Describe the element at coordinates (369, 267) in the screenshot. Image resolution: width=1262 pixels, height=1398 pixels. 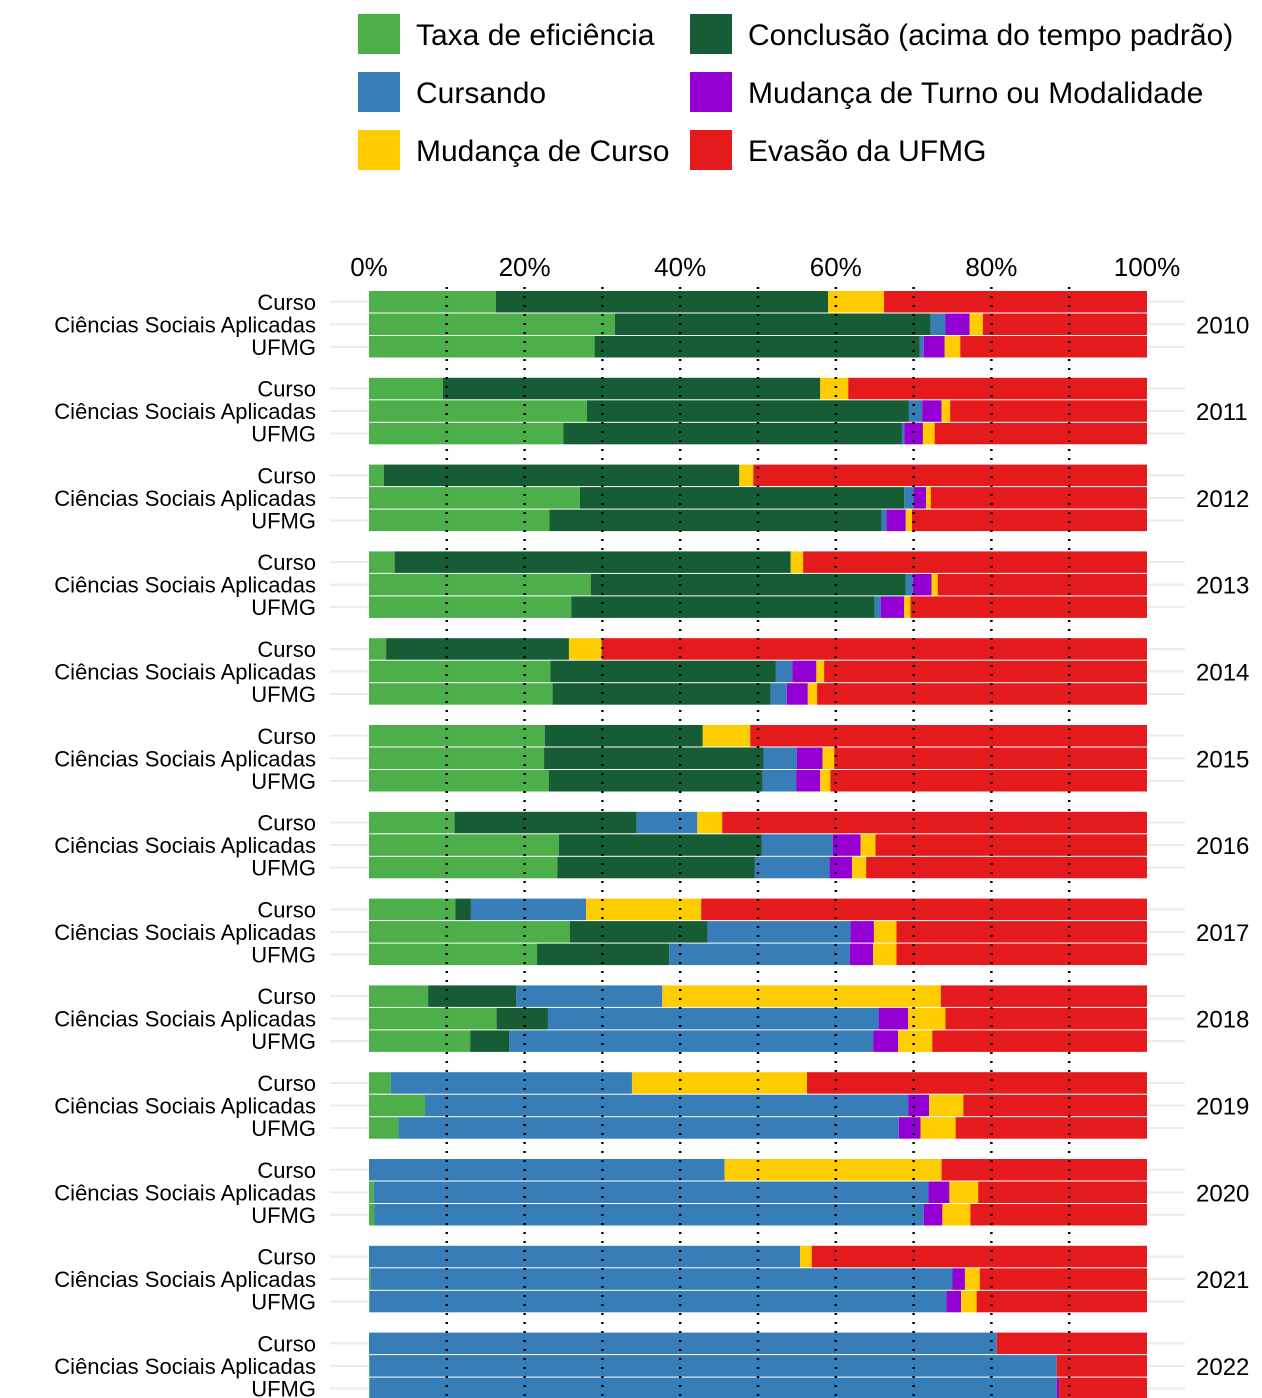
I see `x-tick-label: 0%` at that location.